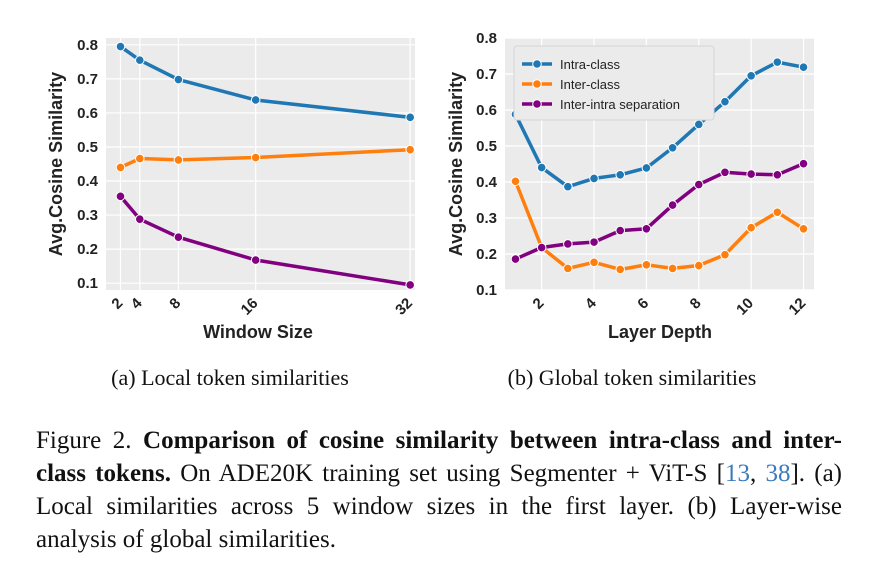 The image size is (877, 587). I want to click on legend-marker-intra, so click(537, 64).